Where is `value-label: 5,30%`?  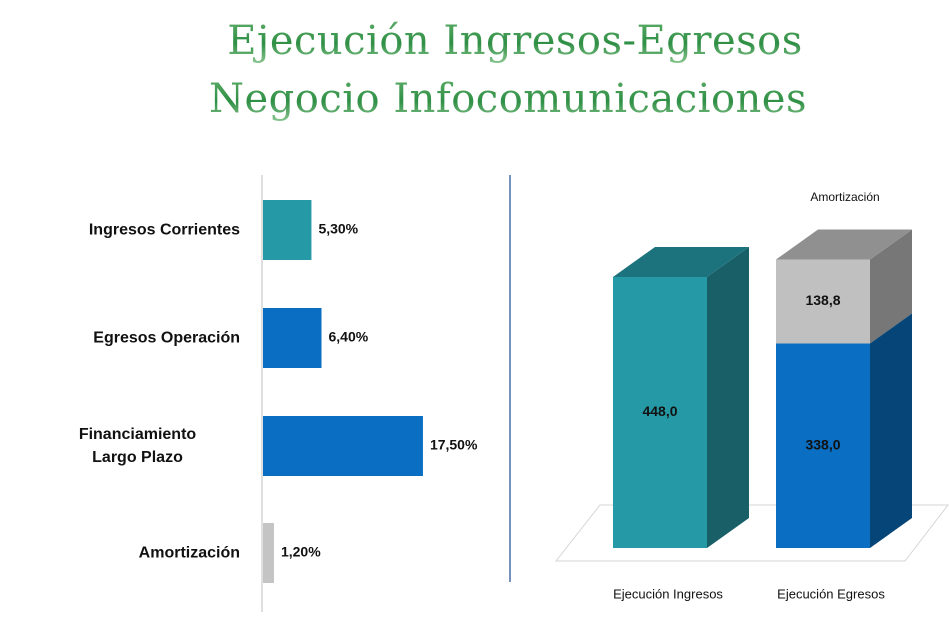
value-label: 5,30% is located at coordinates (338, 229).